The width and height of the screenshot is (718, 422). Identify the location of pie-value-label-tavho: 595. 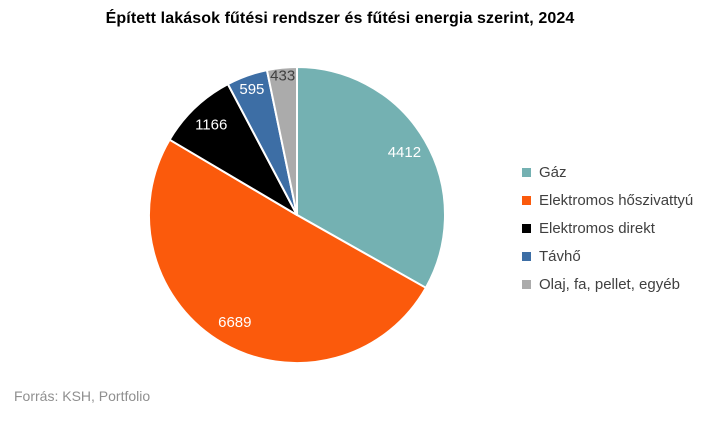
(251, 89).